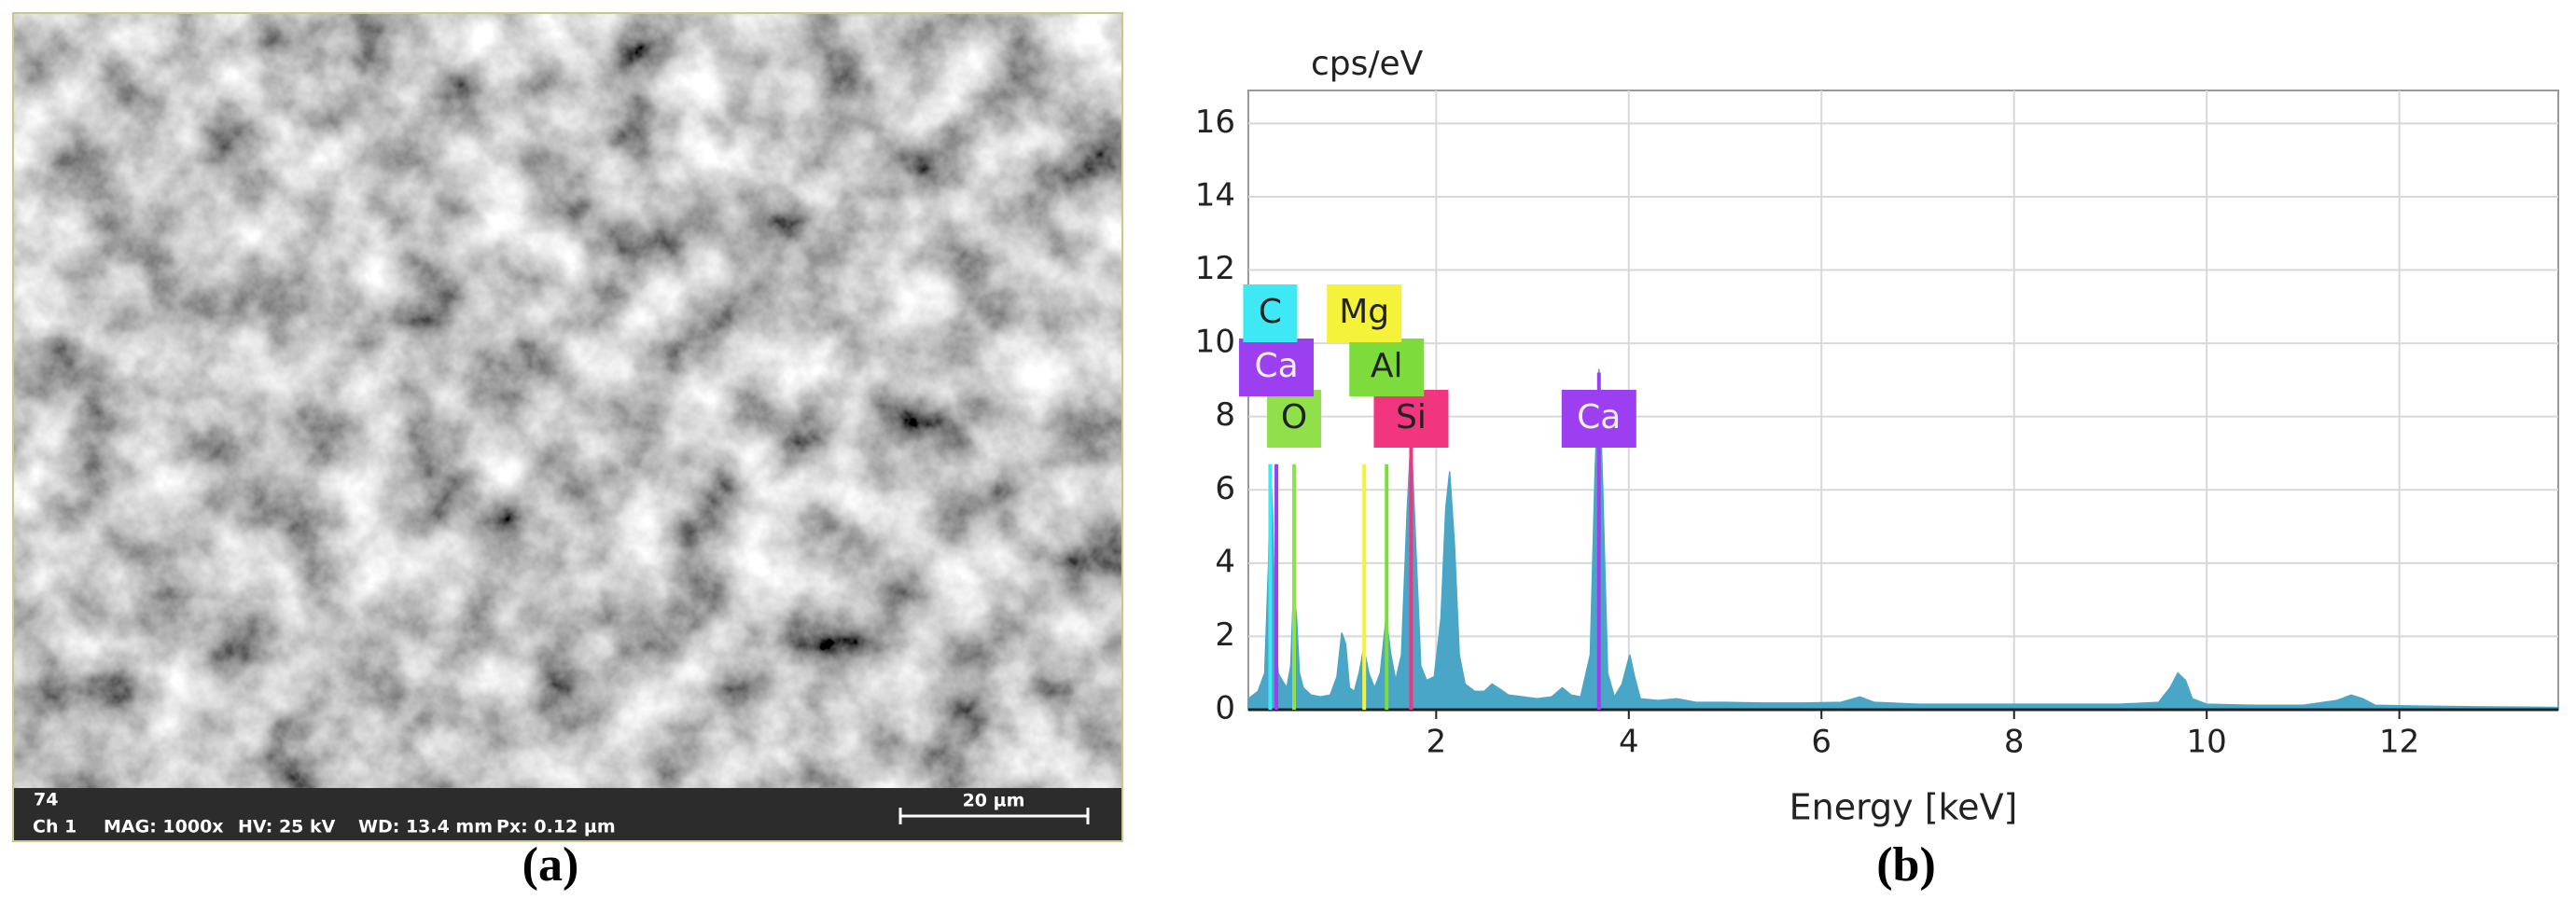 This screenshot has height=913, width=2576. I want to click on x-tick-label: 10, so click(2207, 742).